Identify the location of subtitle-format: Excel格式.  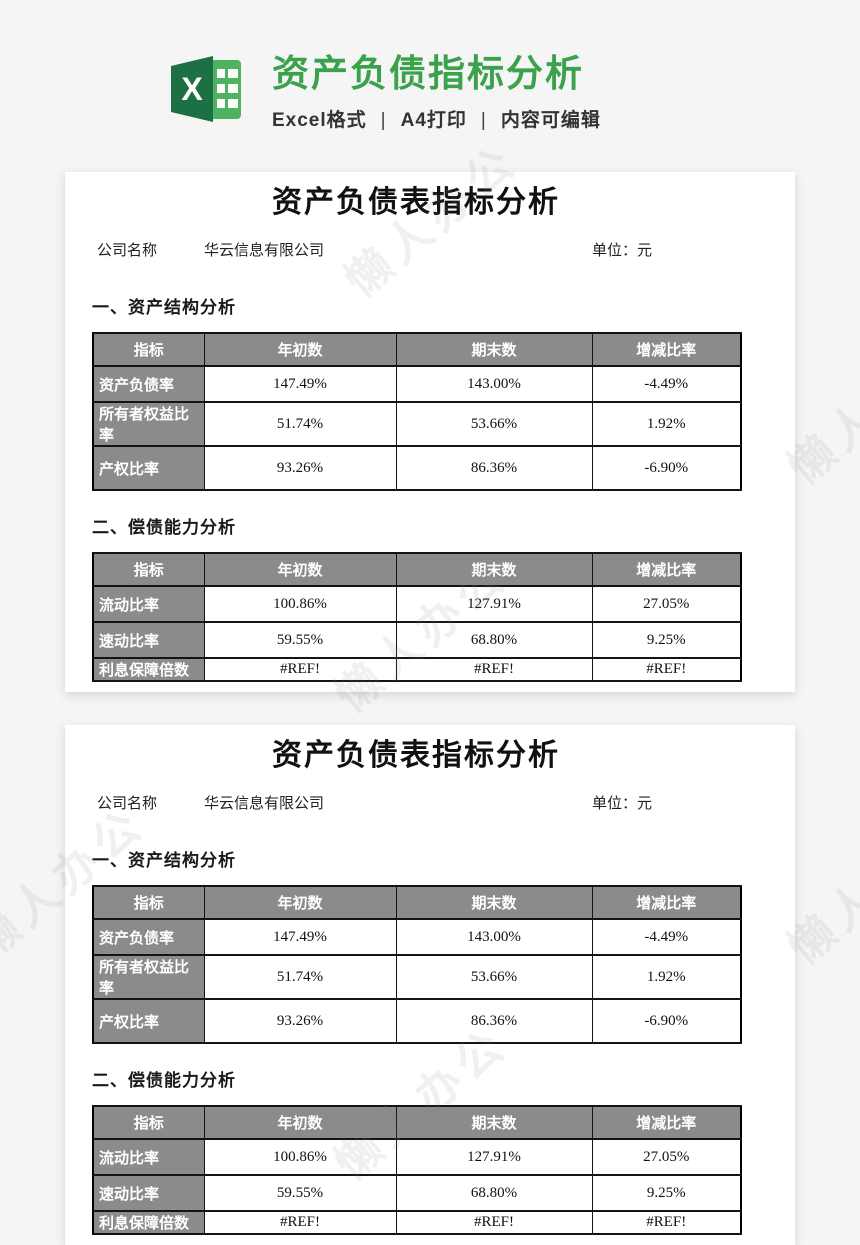
(319, 120).